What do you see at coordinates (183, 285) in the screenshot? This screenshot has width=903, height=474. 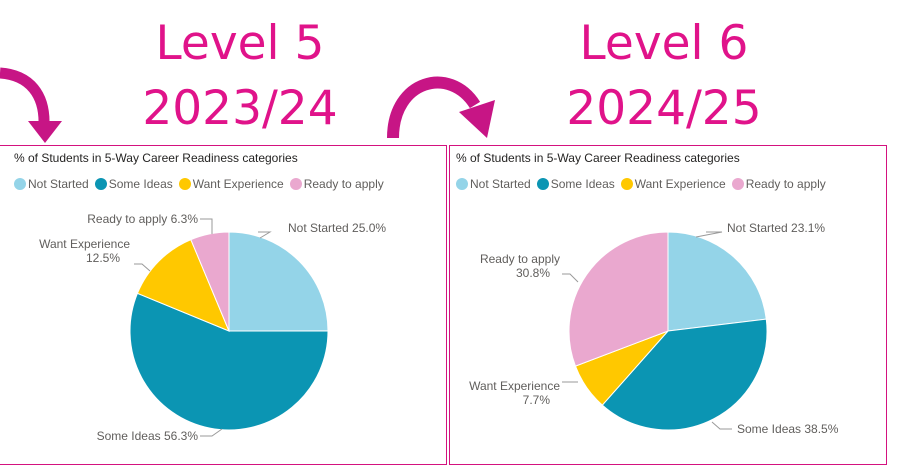 I see `slice-want-experience` at bounding box center [183, 285].